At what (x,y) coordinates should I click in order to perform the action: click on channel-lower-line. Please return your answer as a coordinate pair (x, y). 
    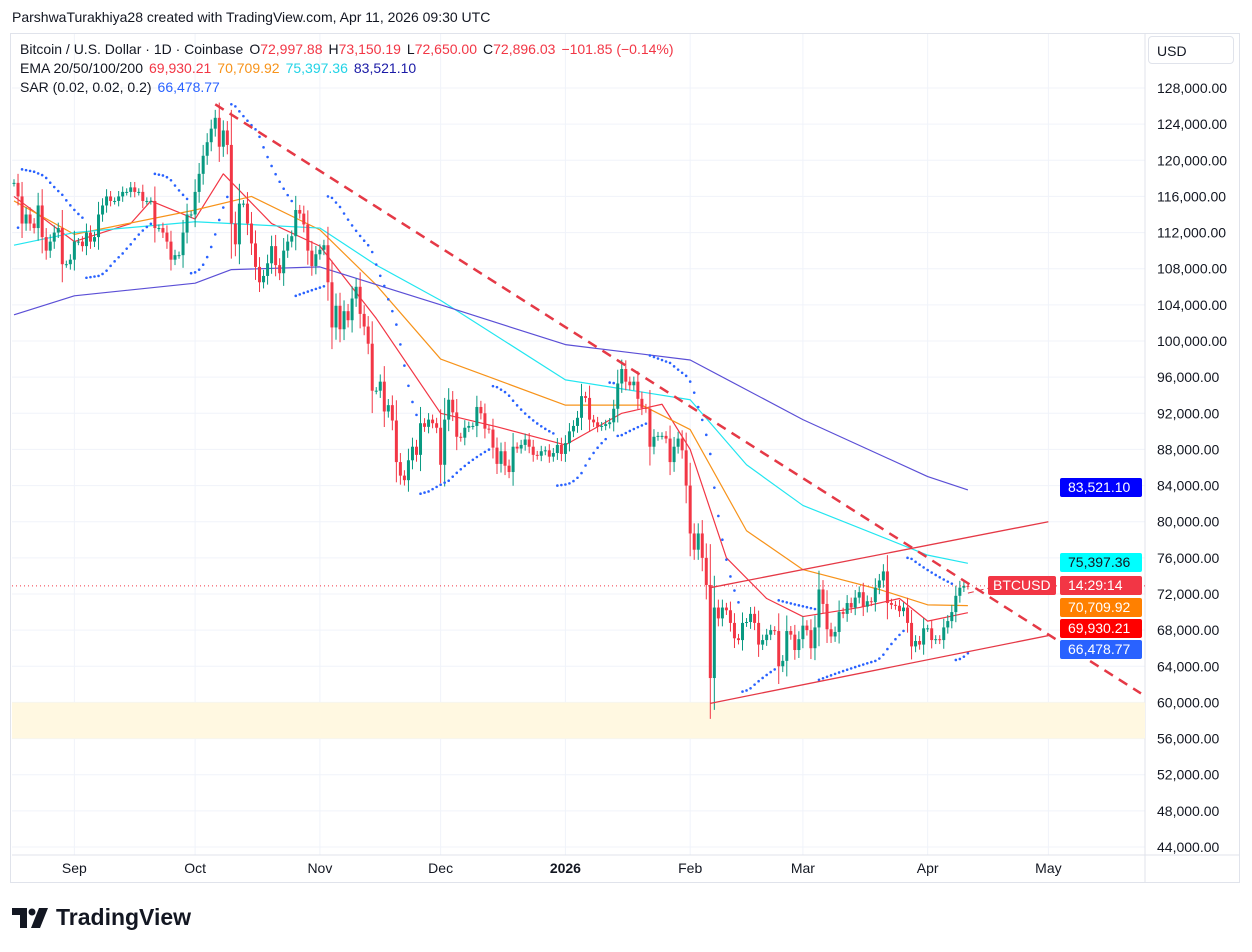
    Looking at the image, I should click on (879, 669).